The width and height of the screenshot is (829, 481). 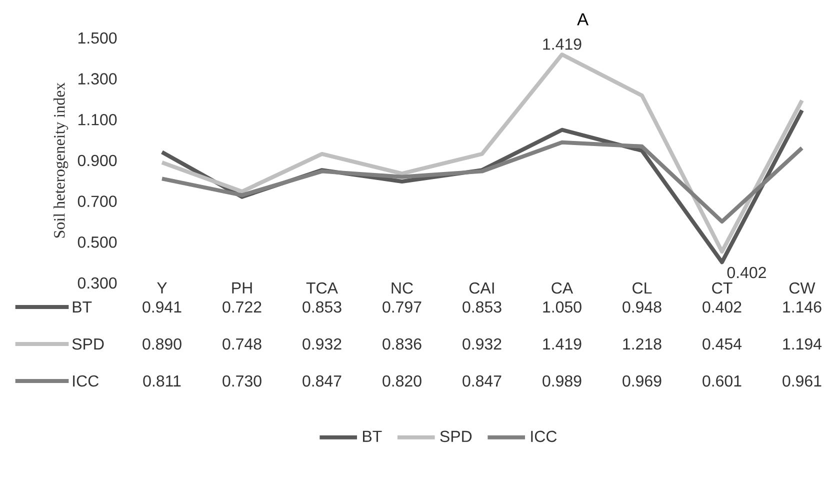 What do you see at coordinates (97, 201) in the screenshot?
I see `y-tick-label: 0.700` at bounding box center [97, 201].